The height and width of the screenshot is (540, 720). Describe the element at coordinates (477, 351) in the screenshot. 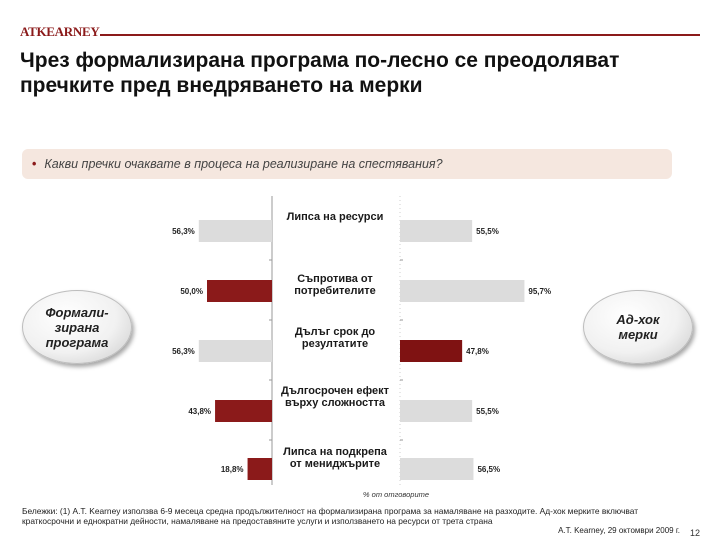

I see `adhoc-value-label-3: 47,8%` at that location.